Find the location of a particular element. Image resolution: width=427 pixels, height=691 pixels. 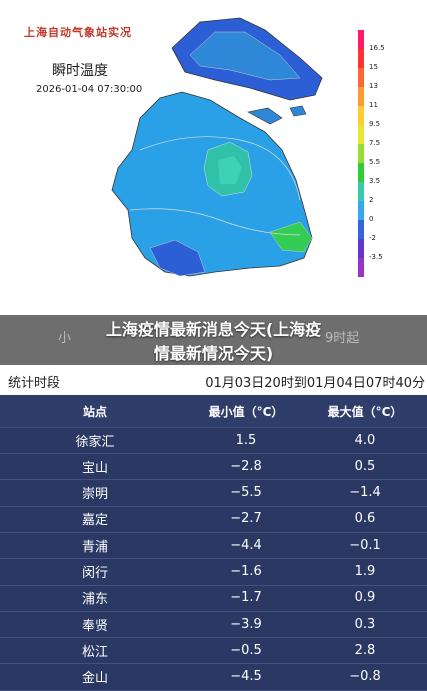

table-row: 松江 −0.5 2.8 is located at coordinates (213, 651).